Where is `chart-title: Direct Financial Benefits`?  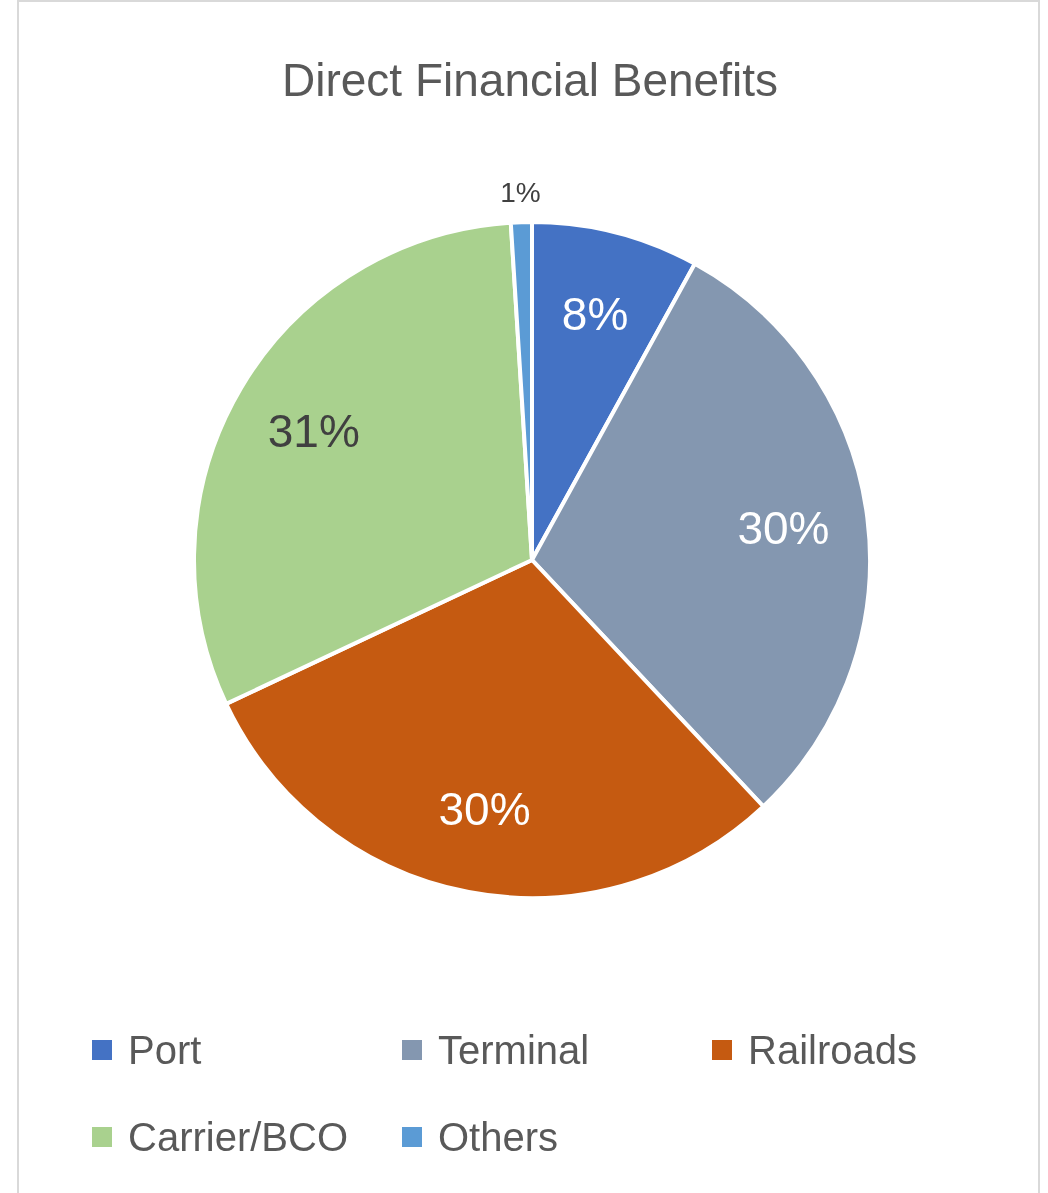
chart-title: Direct Financial Benefits is located at coordinates (530, 80).